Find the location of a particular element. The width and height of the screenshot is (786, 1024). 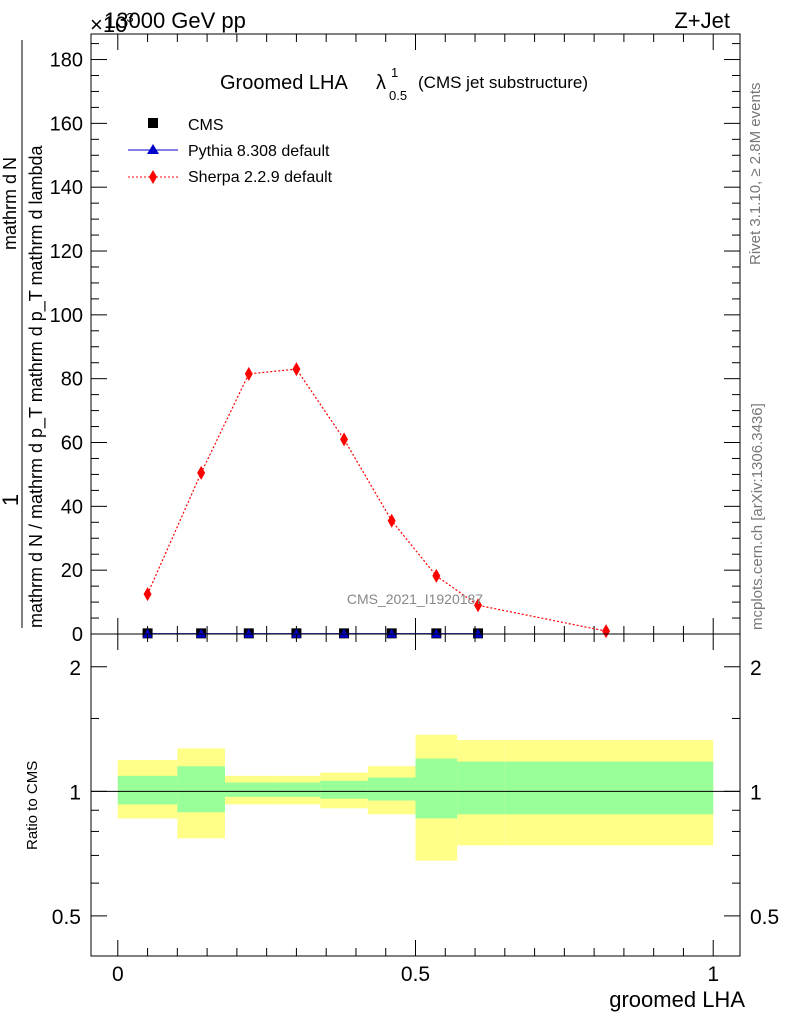

main-ytick-label: 80 is located at coordinates (72, 380).